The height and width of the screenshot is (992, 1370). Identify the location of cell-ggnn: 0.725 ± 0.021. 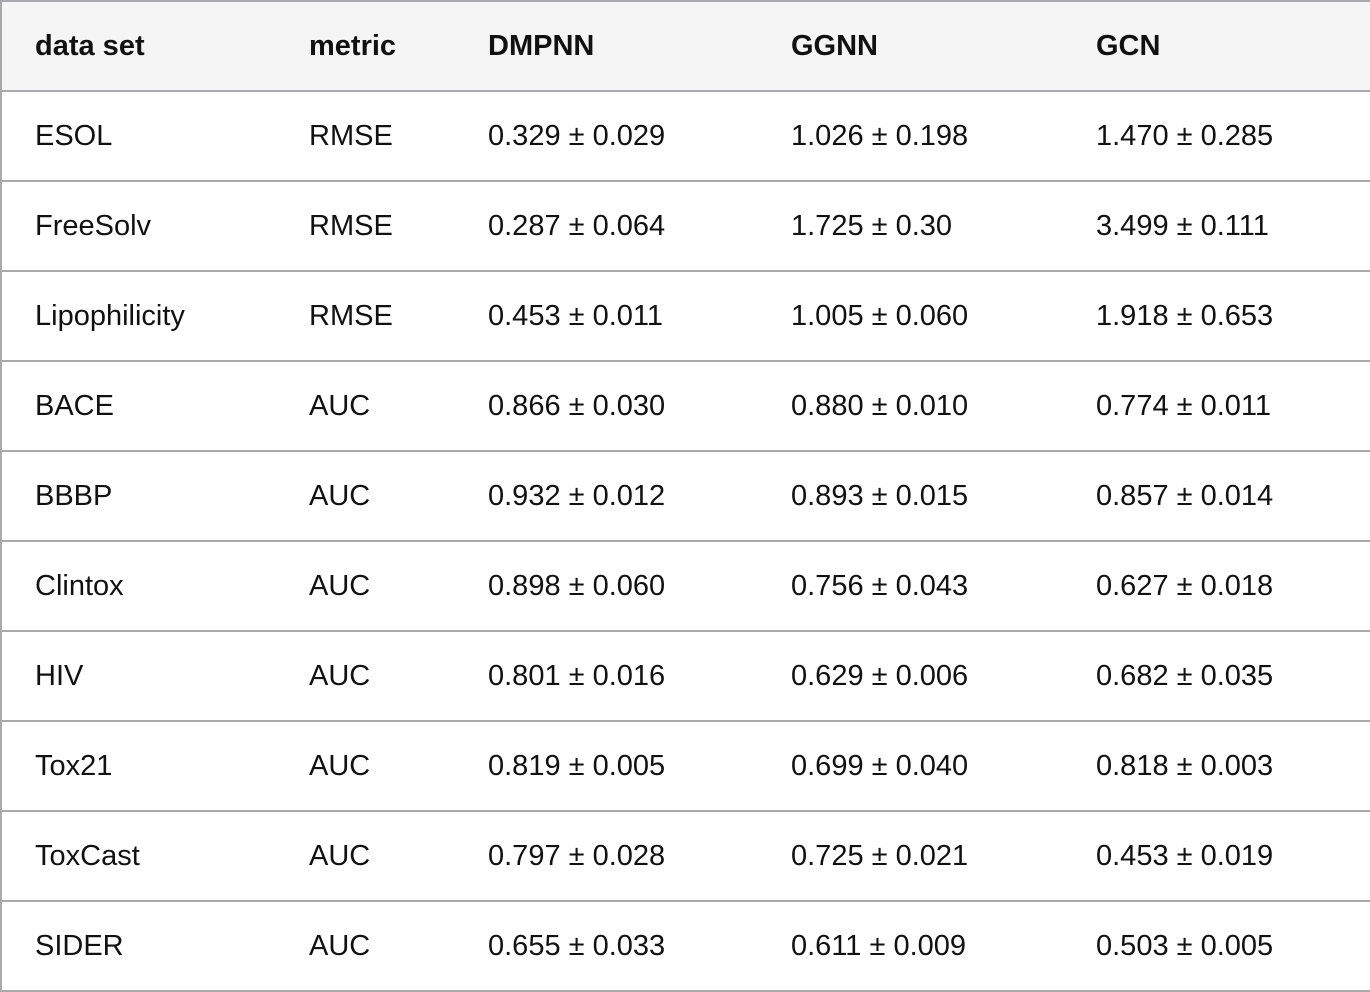
(943, 856).